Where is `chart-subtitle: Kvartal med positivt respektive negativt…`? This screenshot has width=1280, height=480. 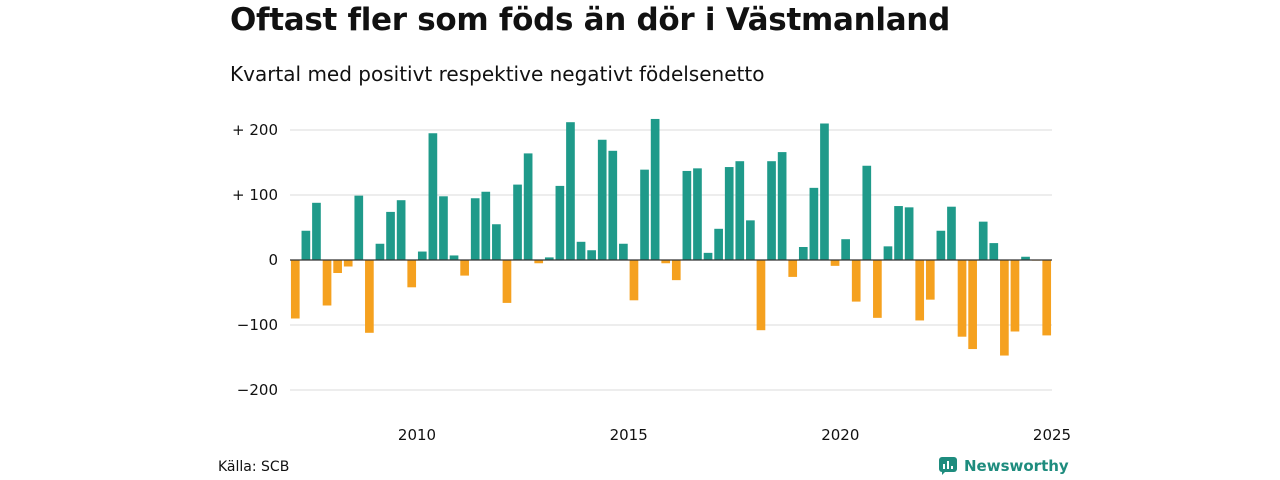
chart-subtitle: Kvartal med positivt respektive negativt… is located at coordinates (497, 74).